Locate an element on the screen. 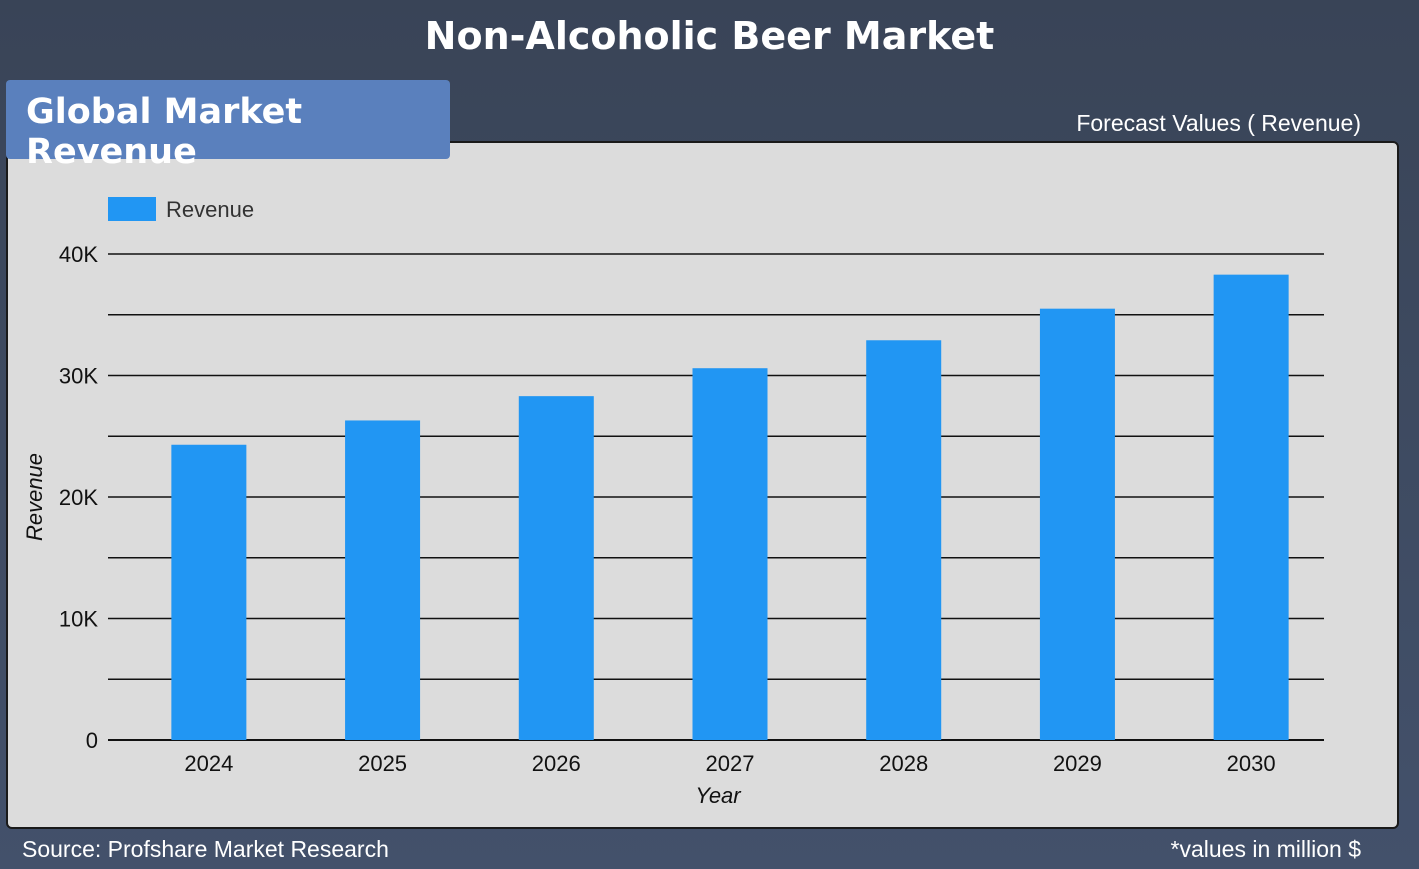 The height and width of the screenshot is (869, 1419). section-badge: Global Market Revenue is located at coordinates (228, 126).